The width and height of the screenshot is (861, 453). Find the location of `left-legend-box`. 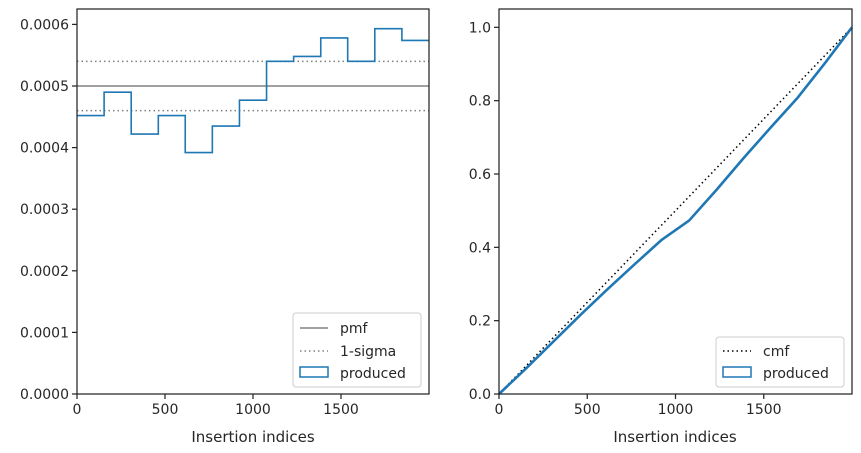

left-legend-box is located at coordinates (357, 350).